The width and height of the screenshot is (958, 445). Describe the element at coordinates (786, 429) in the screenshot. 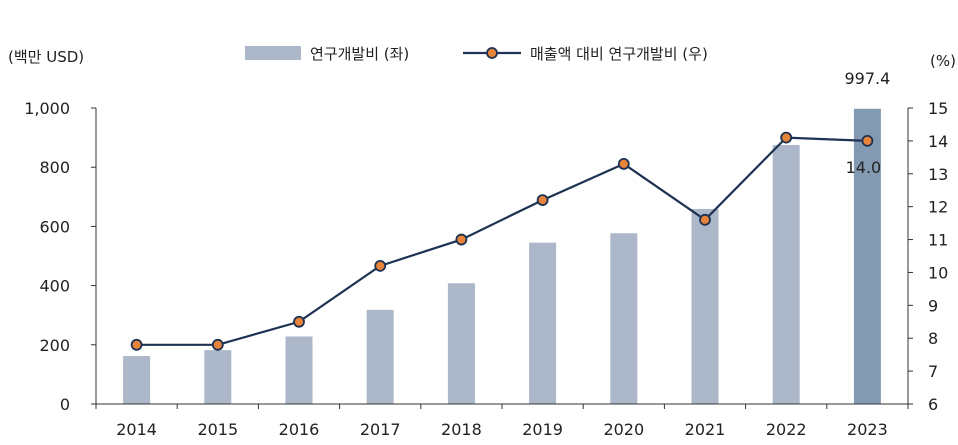

I see `x-tick-label: 2022` at that location.